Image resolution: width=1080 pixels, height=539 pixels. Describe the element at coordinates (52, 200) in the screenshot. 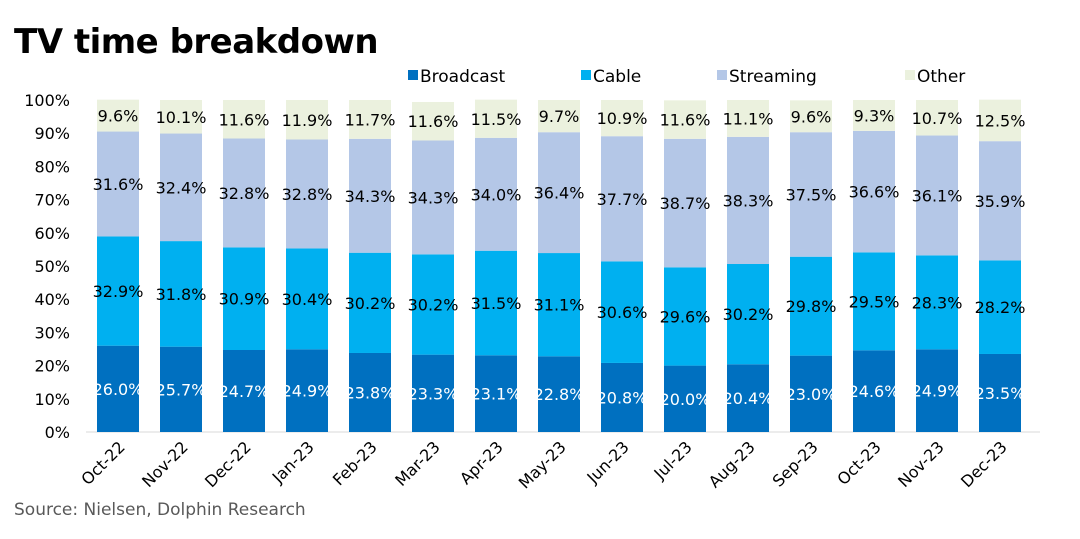

I see `y-tick-label: 70%` at that location.